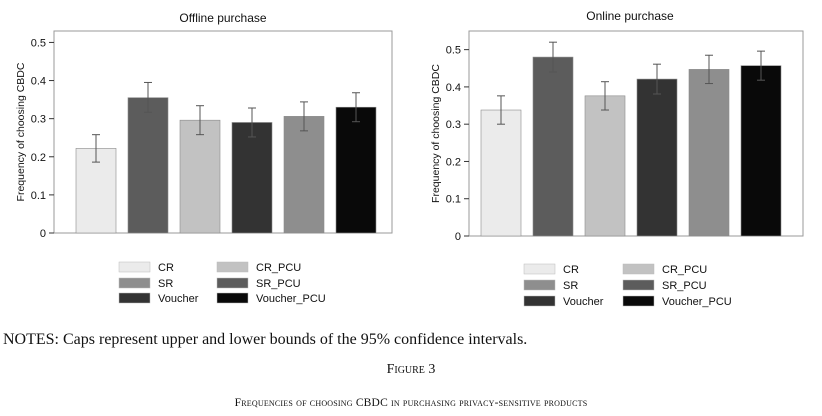  What do you see at coordinates (411, 369) in the screenshot?
I see `figure-label: Figure 3` at bounding box center [411, 369].